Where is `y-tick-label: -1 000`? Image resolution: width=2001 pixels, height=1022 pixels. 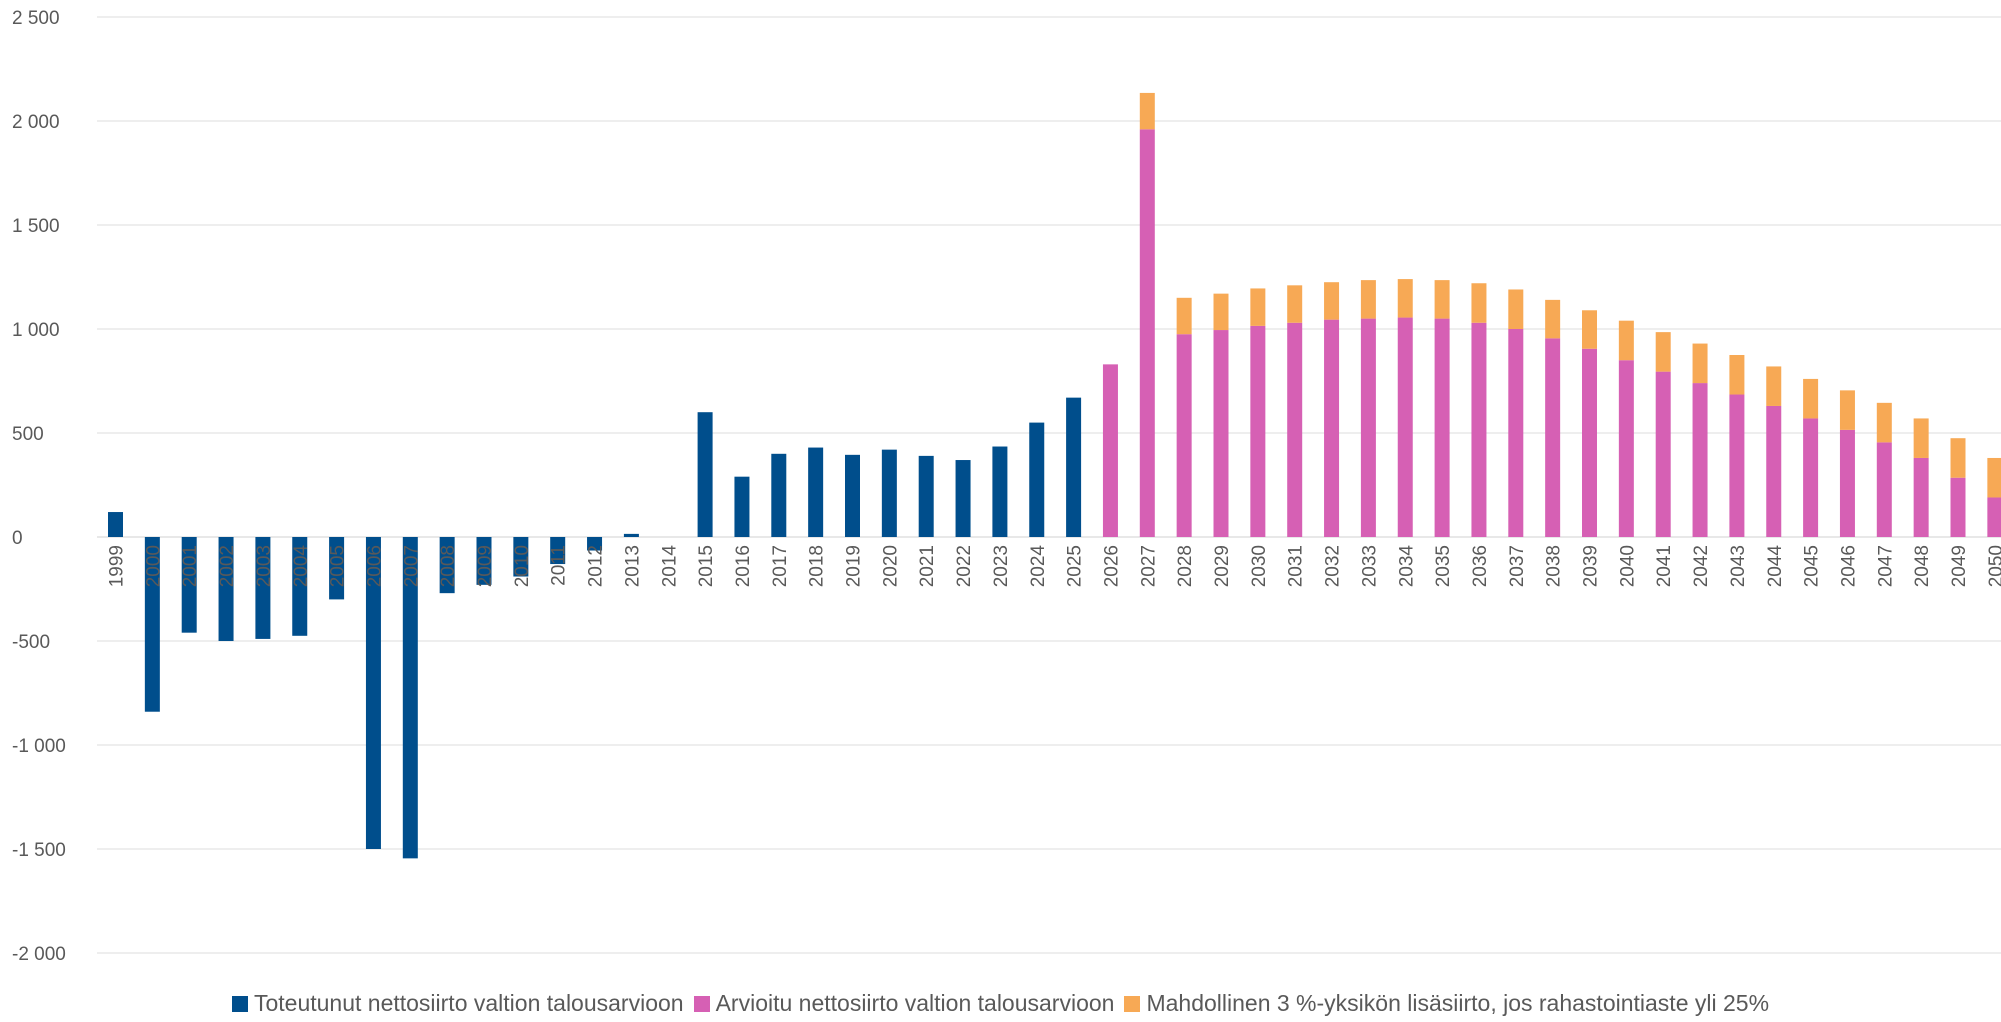
y-tick-label: -1 000 is located at coordinates (39, 746).